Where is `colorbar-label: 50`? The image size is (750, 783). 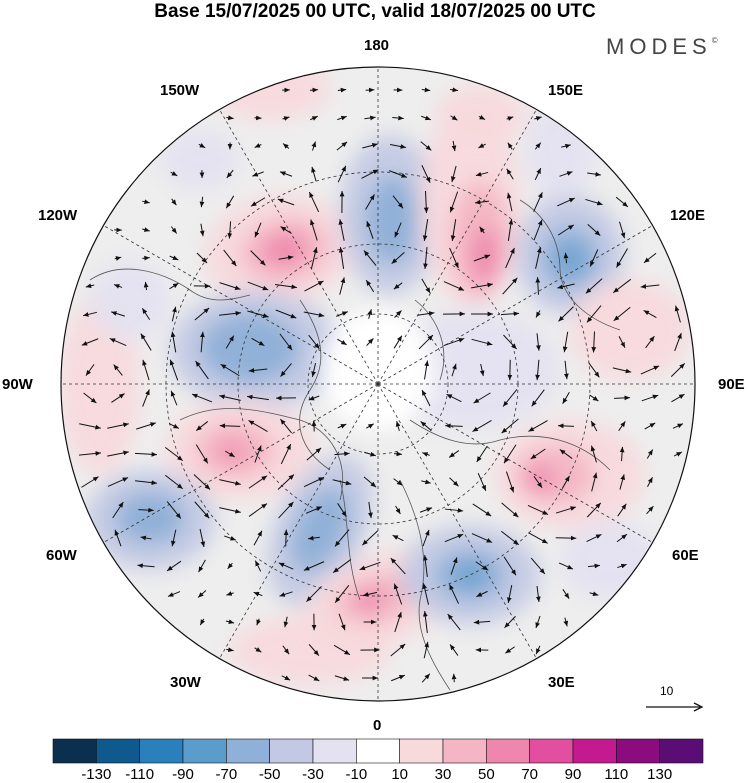
colorbar-label: 50 is located at coordinates (486, 774).